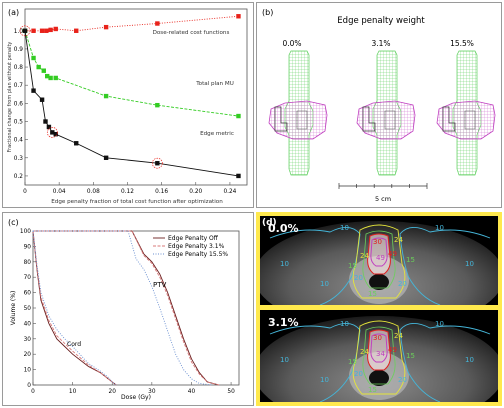  I want to click on x-tick-label: 0.16, so click(161, 192).